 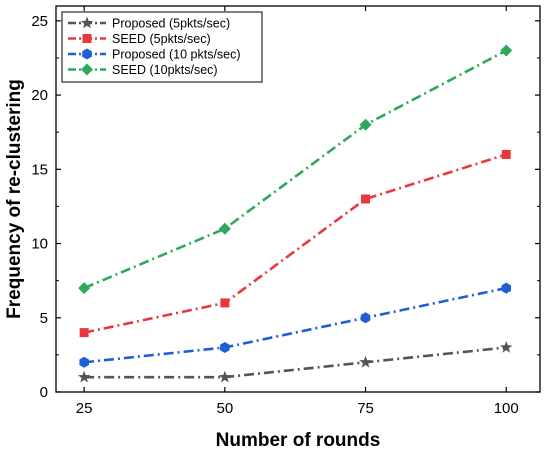 I want to click on x-tick-label: 75, so click(x=365, y=408).